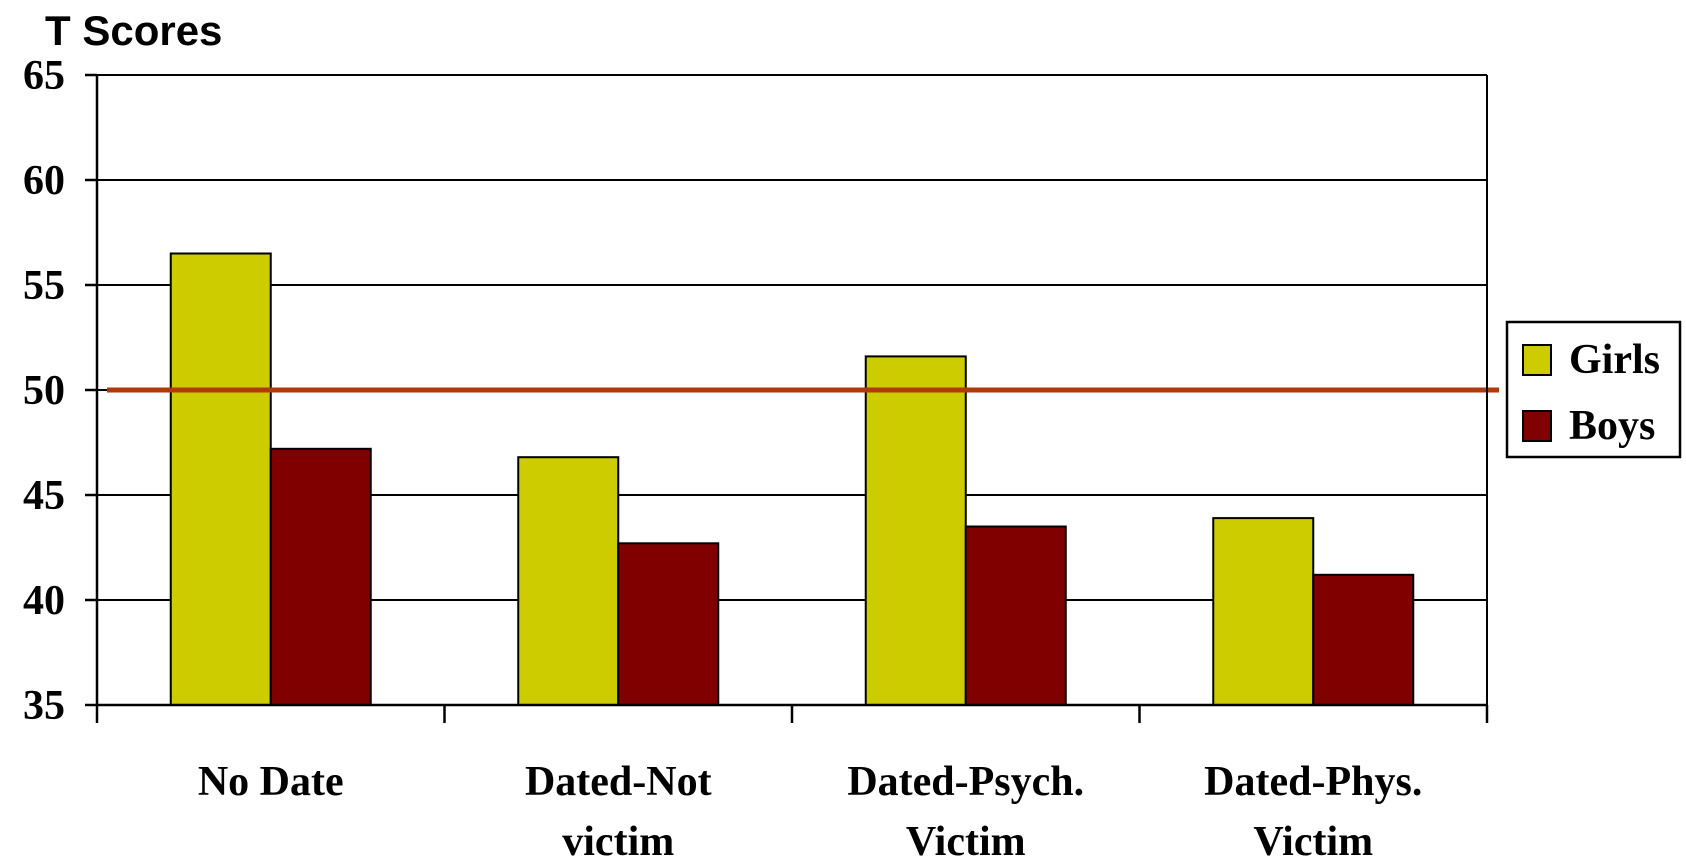 The width and height of the screenshot is (1686, 863). What do you see at coordinates (1612, 426) in the screenshot?
I see `legend-label-boys: Boys` at bounding box center [1612, 426].